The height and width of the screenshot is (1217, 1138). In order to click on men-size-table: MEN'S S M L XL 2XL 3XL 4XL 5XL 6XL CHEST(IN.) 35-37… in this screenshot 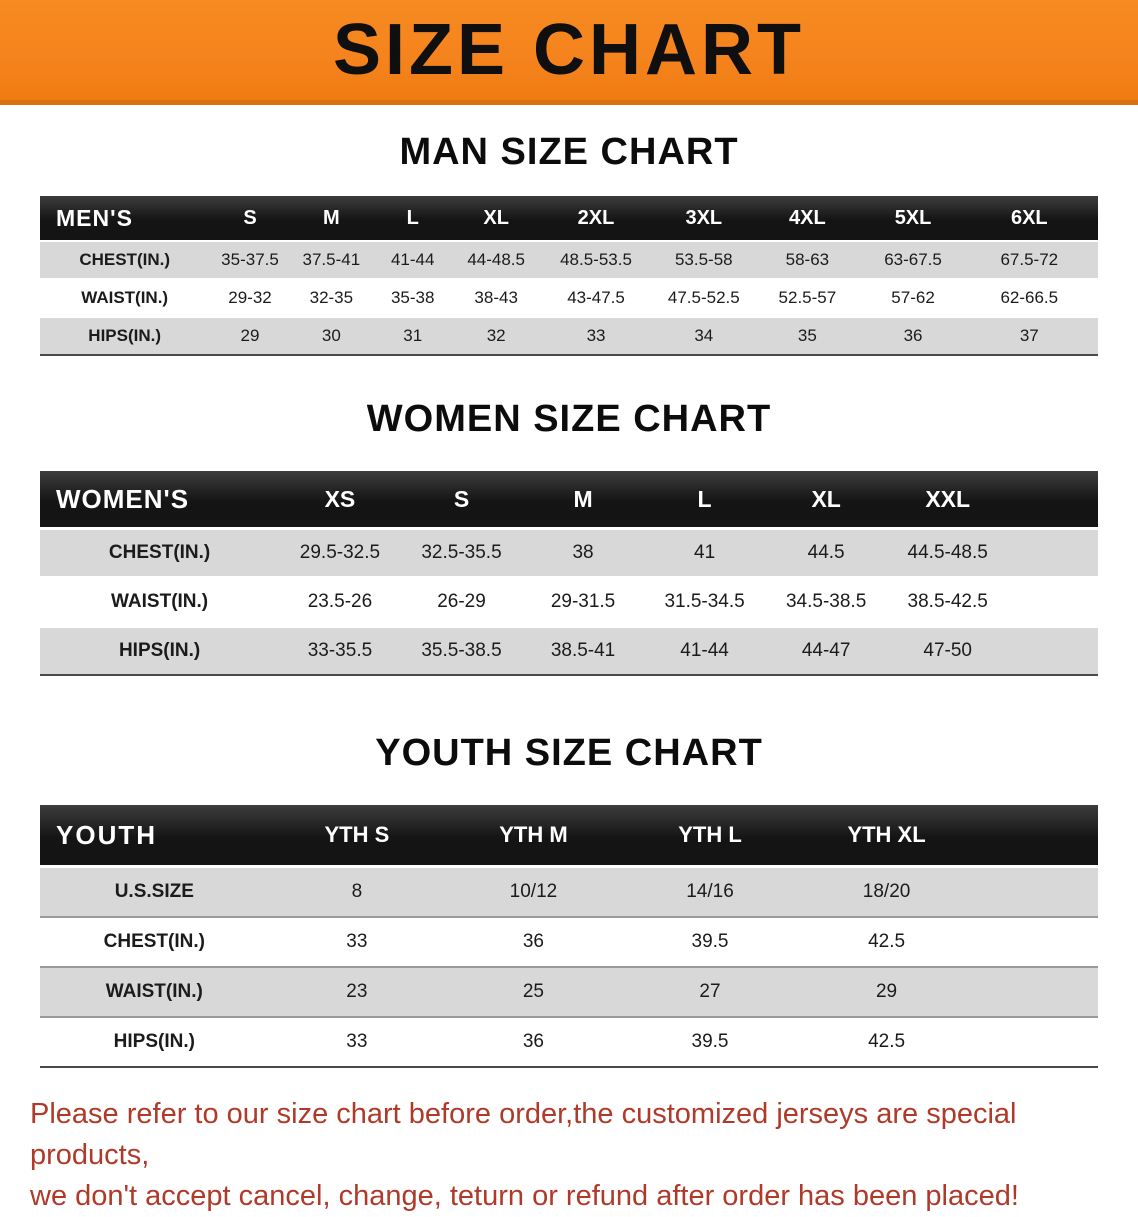, I will do `click(569, 276)`.